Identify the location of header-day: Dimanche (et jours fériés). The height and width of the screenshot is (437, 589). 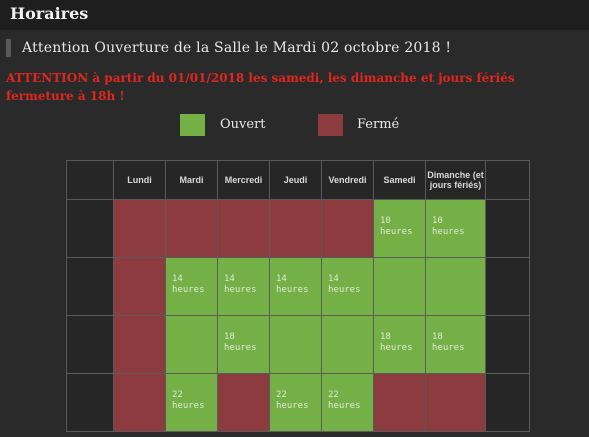
(455, 180).